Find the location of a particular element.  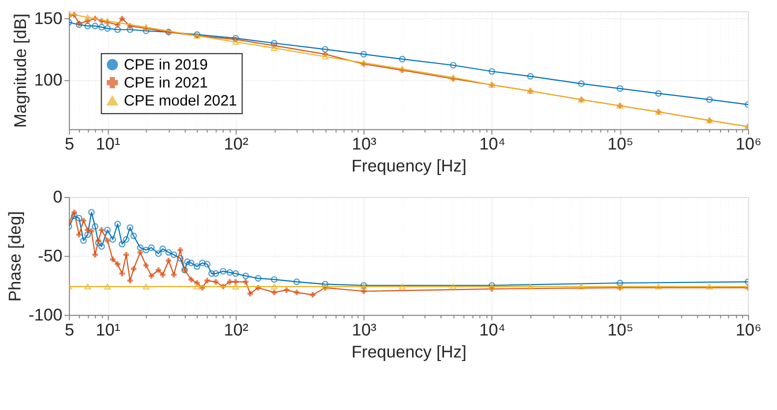

y-tick-label: 150 is located at coordinates (48, 18).